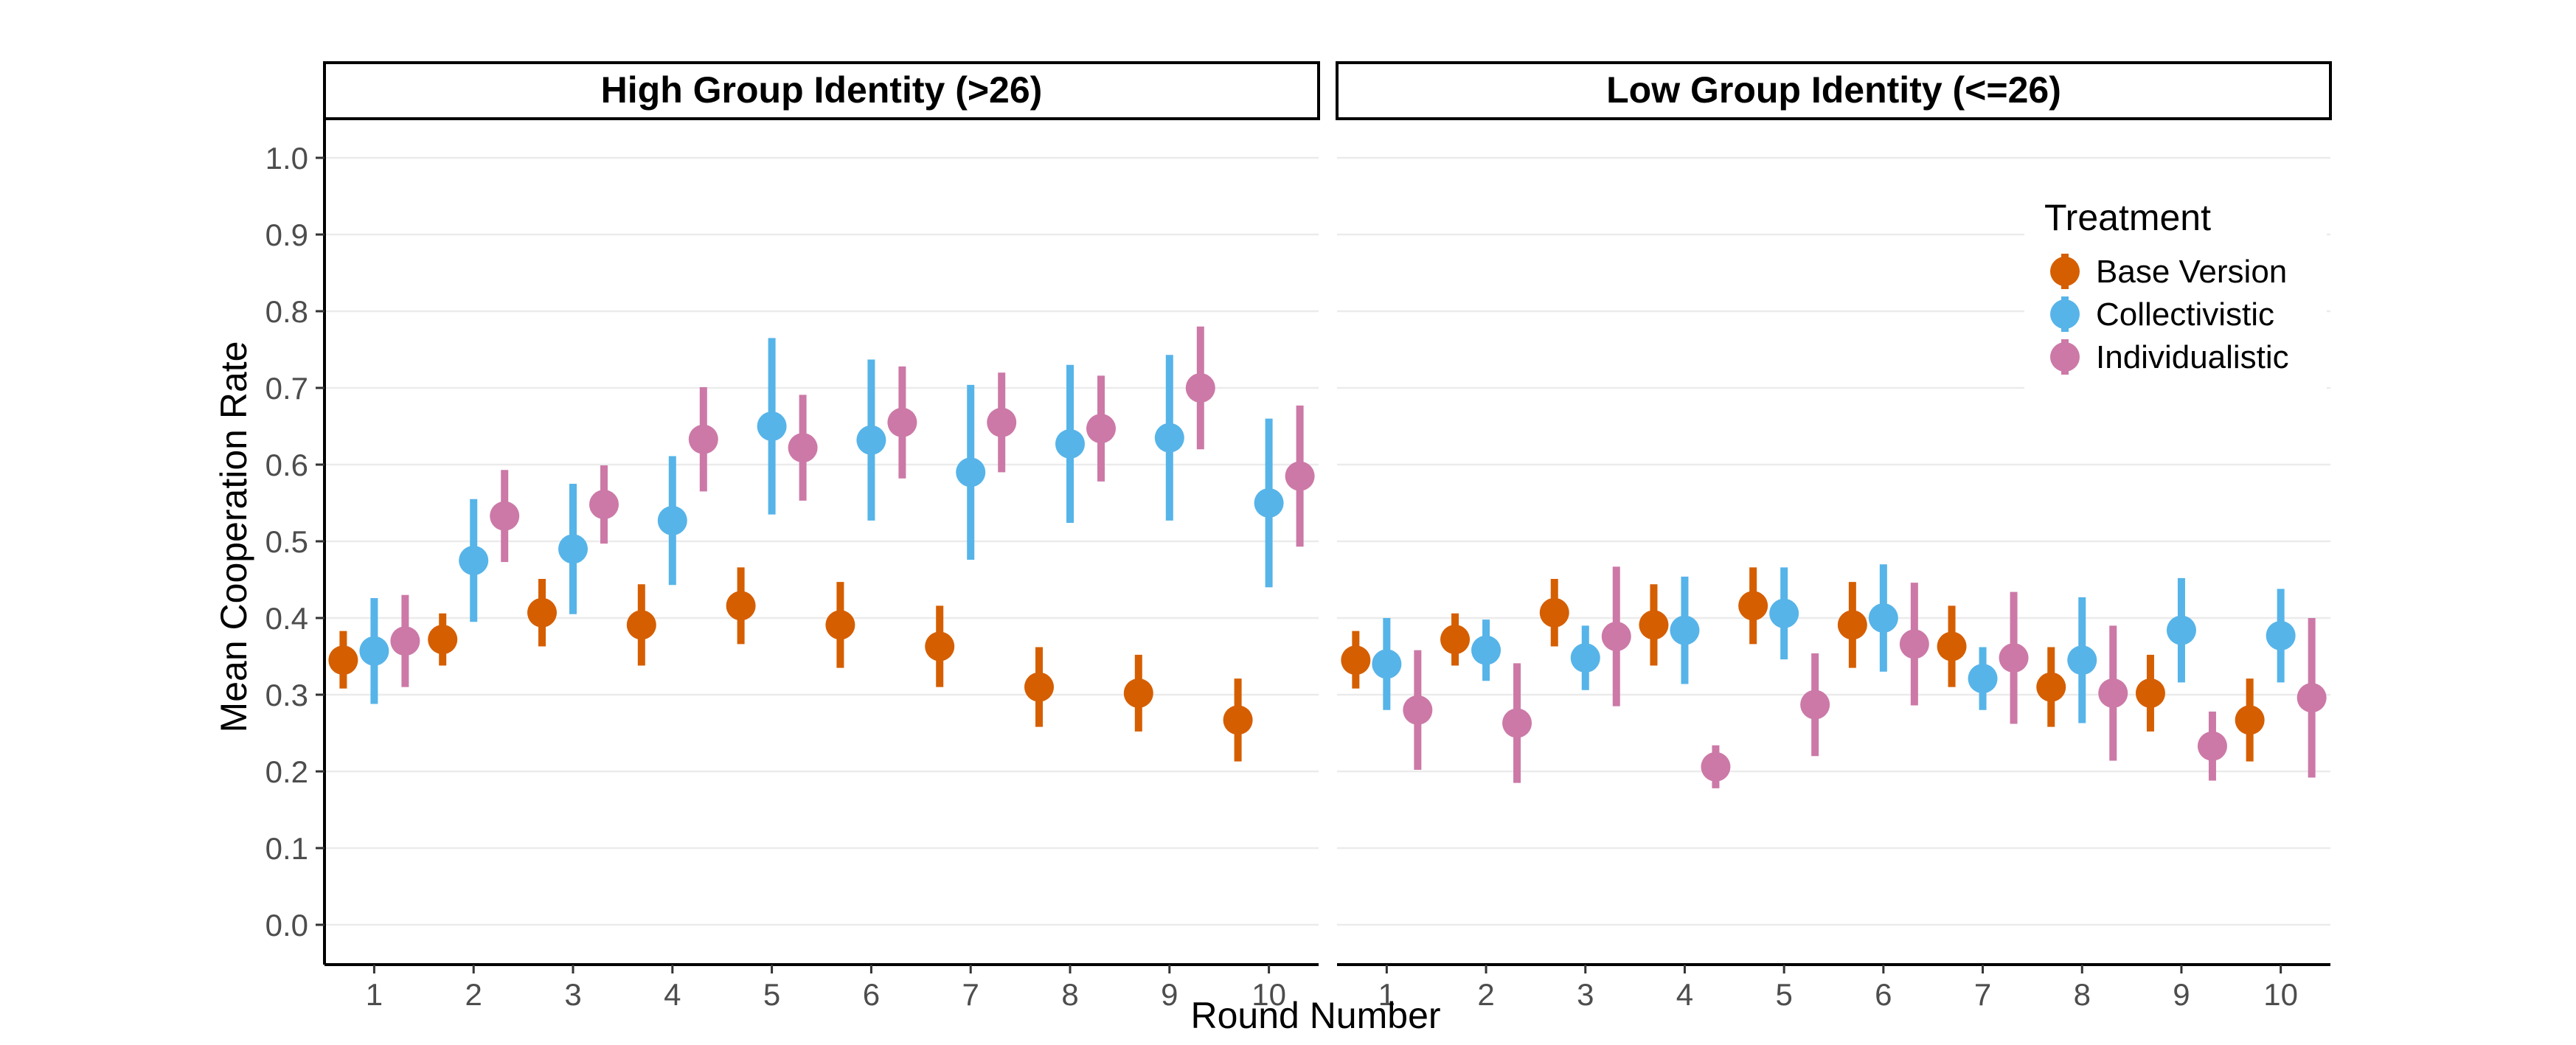 The height and width of the screenshot is (1045, 2576). What do you see at coordinates (1684, 994) in the screenshot?
I see `x-tick-label: 4` at bounding box center [1684, 994].